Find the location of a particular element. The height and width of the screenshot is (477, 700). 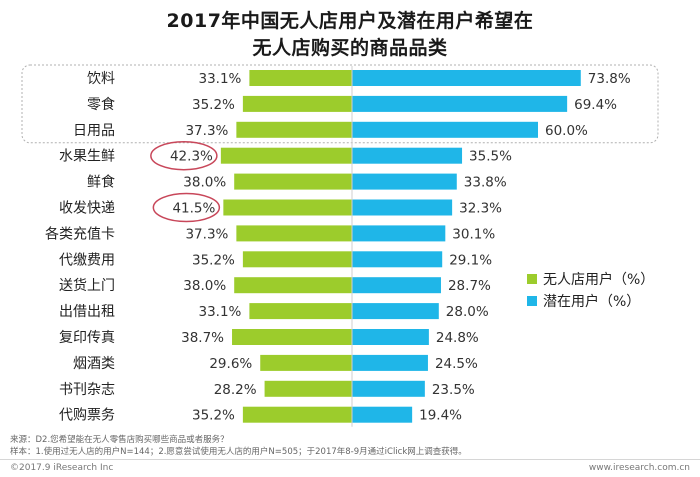

category-label: 水果生鲜 is located at coordinates (87, 157).